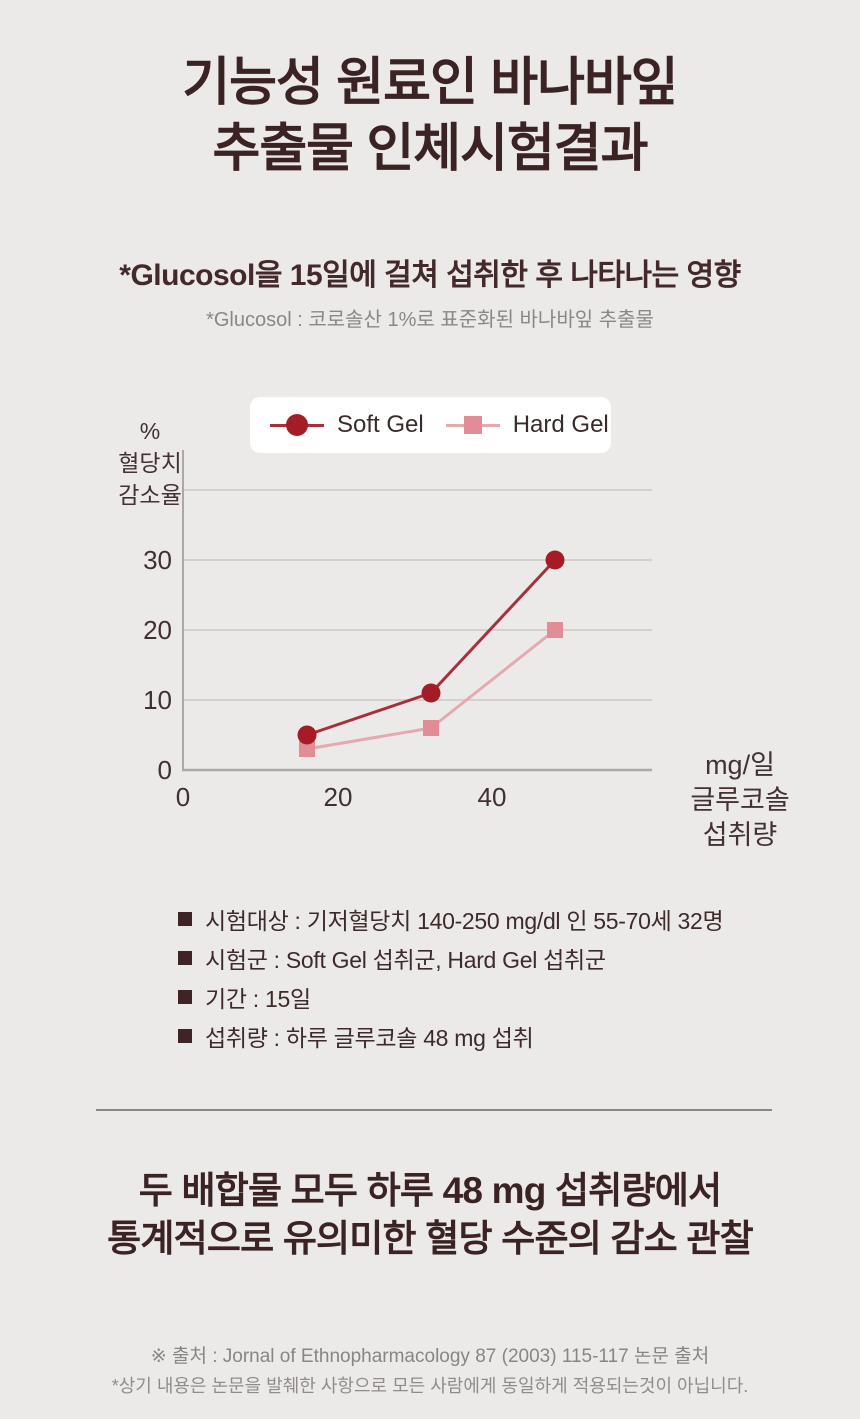 The width and height of the screenshot is (860, 1419). Describe the element at coordinates (430, 149) in the screenshot. I see `page-title-line2: 추출물 인체시험결과` at that location.